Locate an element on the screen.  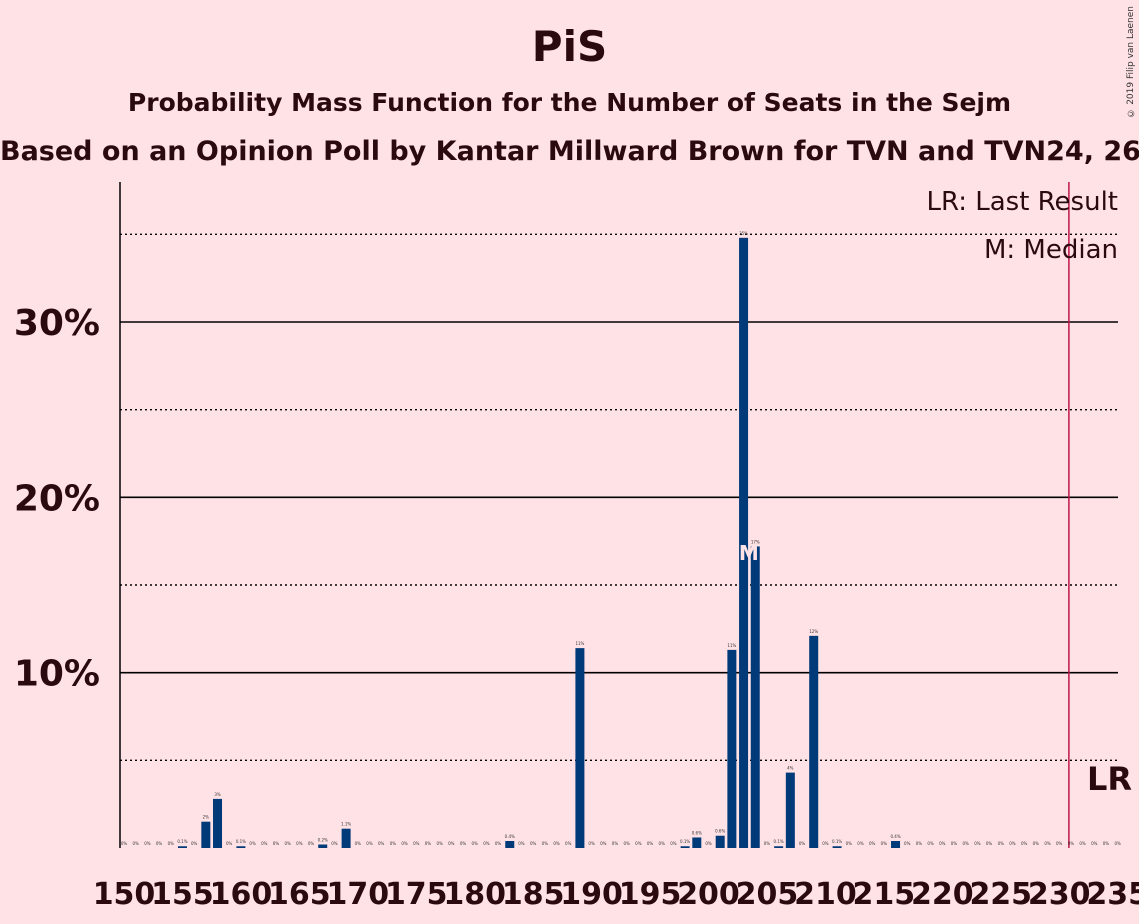
x-tick-label: 185 is located at coordinates (533, 894).